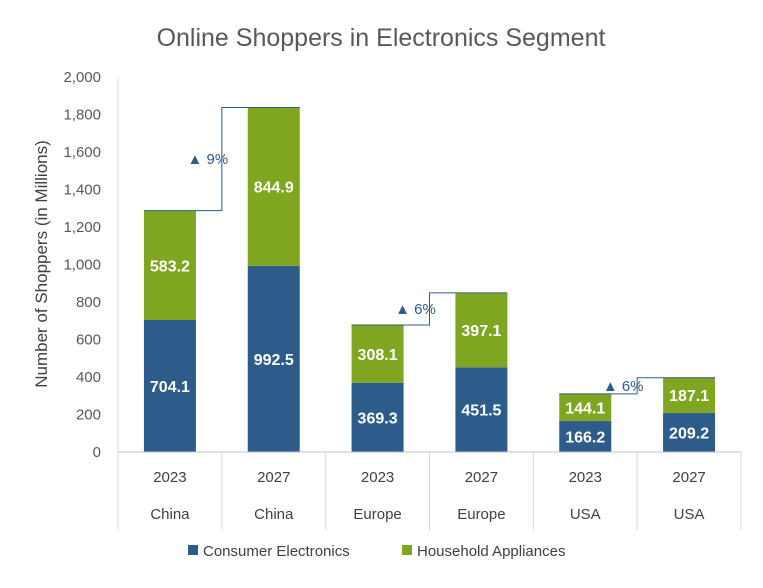 This screenshot has width=763, height=588. Describe the element at coordinates (82, 77) in the screenshot. I see `y-tick-label: 2,000` at that location.